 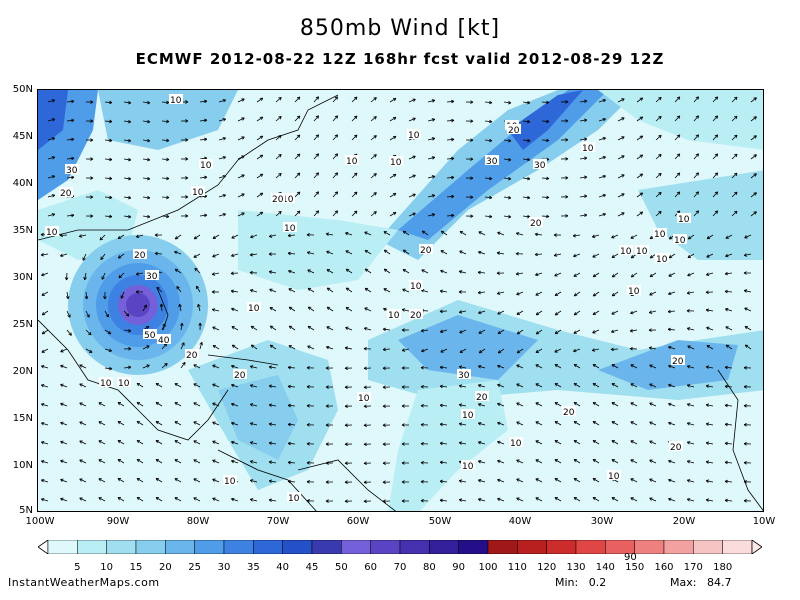 I want to click on wind-band, so click(x=258, y=417).